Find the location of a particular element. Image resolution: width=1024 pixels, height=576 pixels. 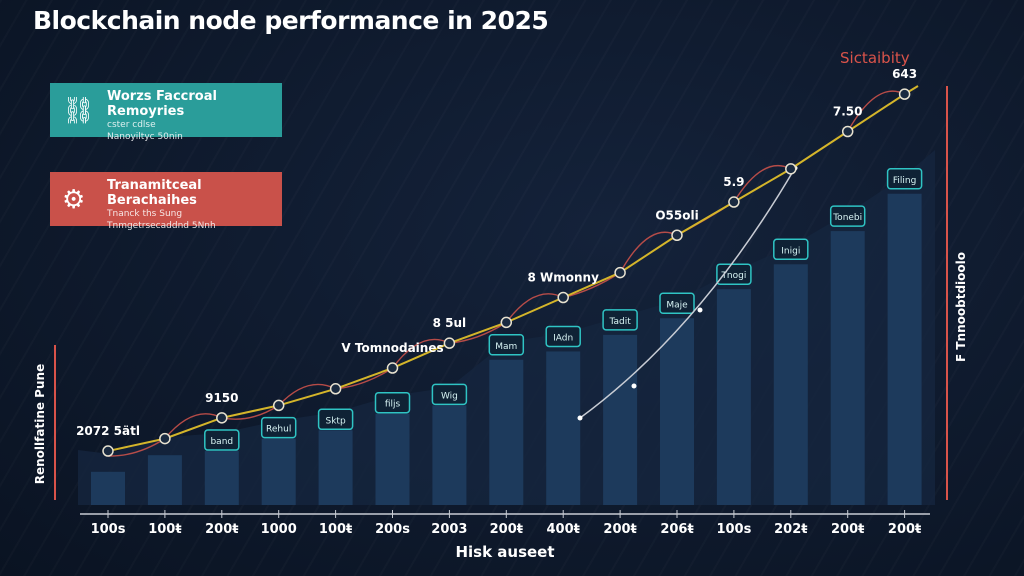

x-tick-label: 200s is located at coordinates (392, 529).